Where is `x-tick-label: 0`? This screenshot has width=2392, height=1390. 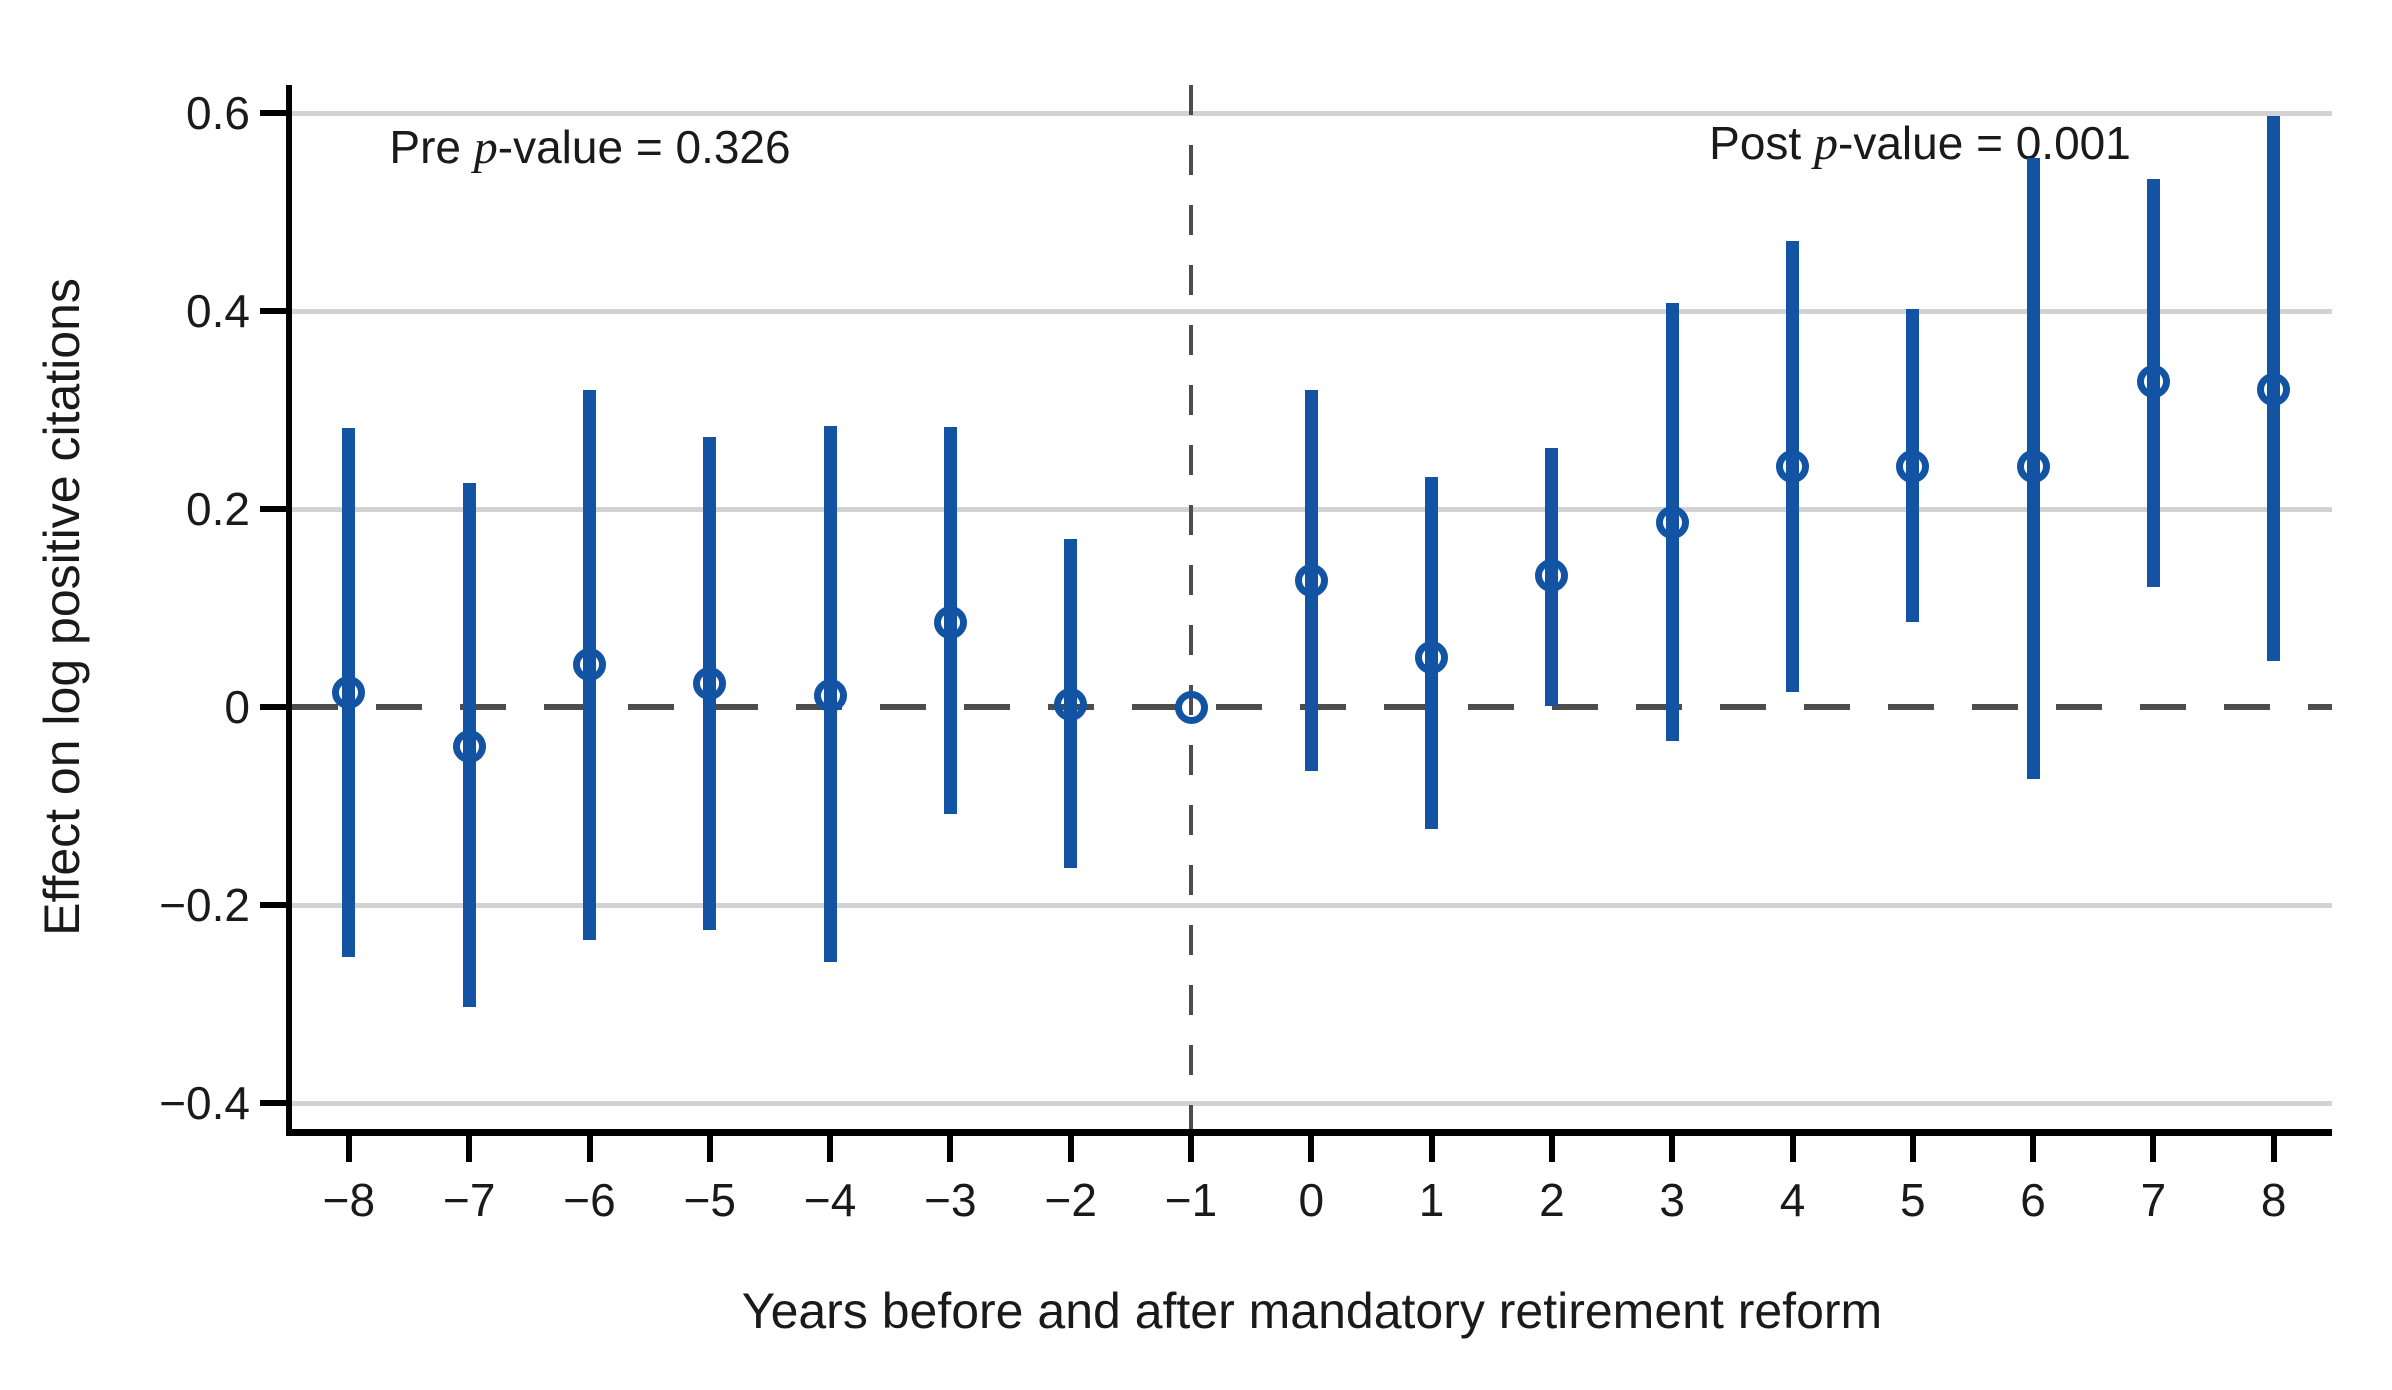
x-tick-label: 0 is located at coordinates (1311, 1200).